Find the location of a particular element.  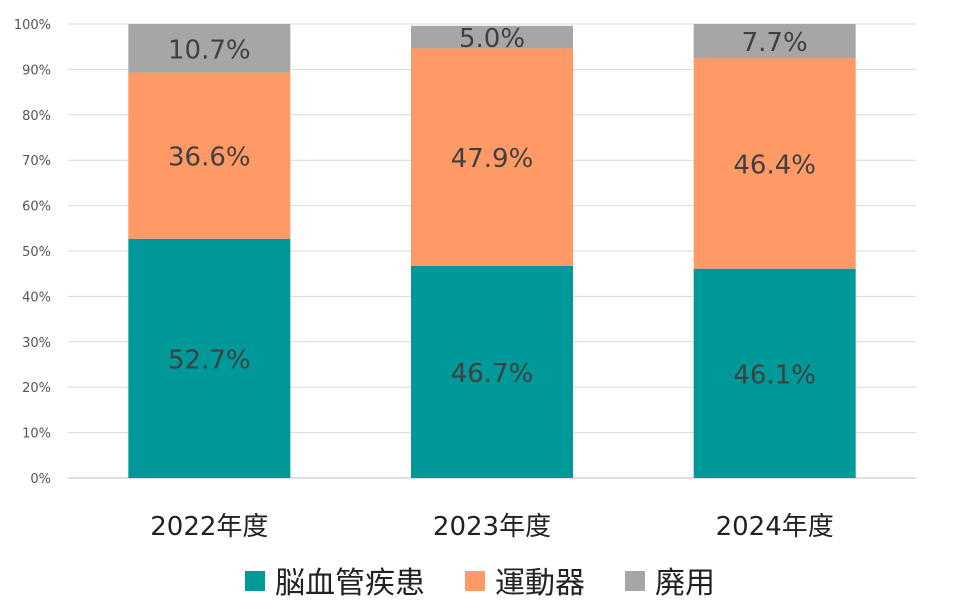

legend-label: 運動器 is located at coordinates (540, 583).